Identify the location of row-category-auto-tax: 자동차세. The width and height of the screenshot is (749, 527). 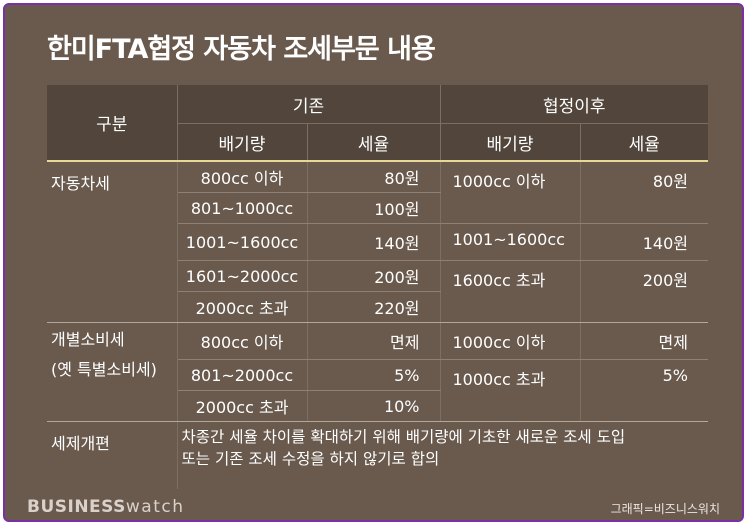
(112, 242).